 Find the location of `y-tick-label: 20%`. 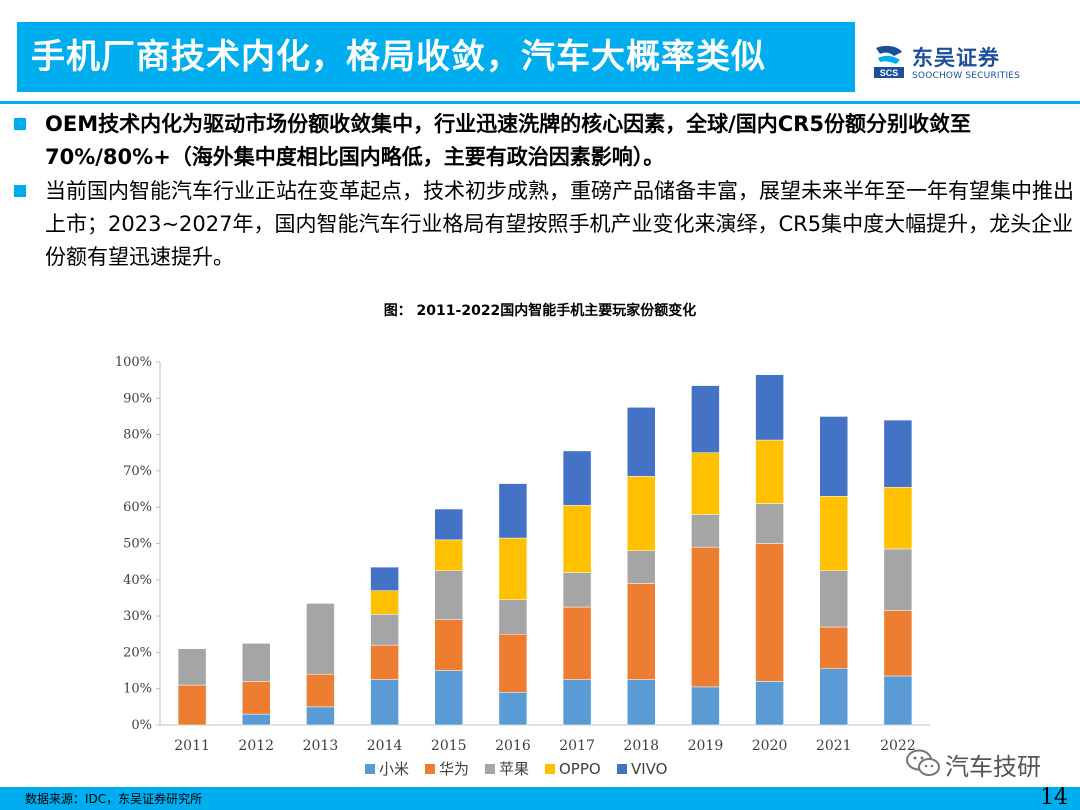

y-tick-label: 20% is located at coordinates (137, 652).